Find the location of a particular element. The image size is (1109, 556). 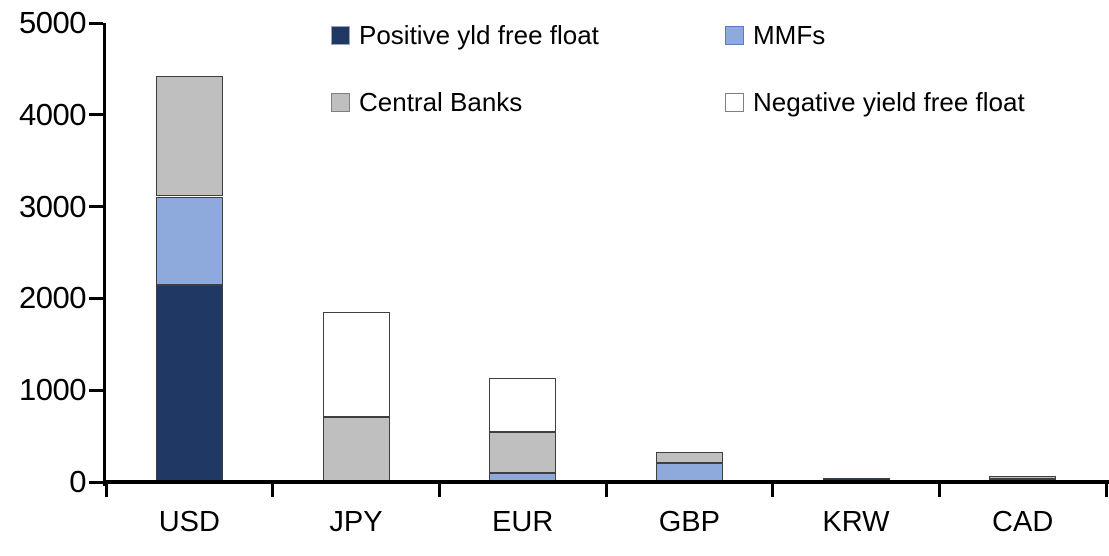

legend-item-positive-yld-free-float: Positive yld free float is located at coordinates (465, 35).